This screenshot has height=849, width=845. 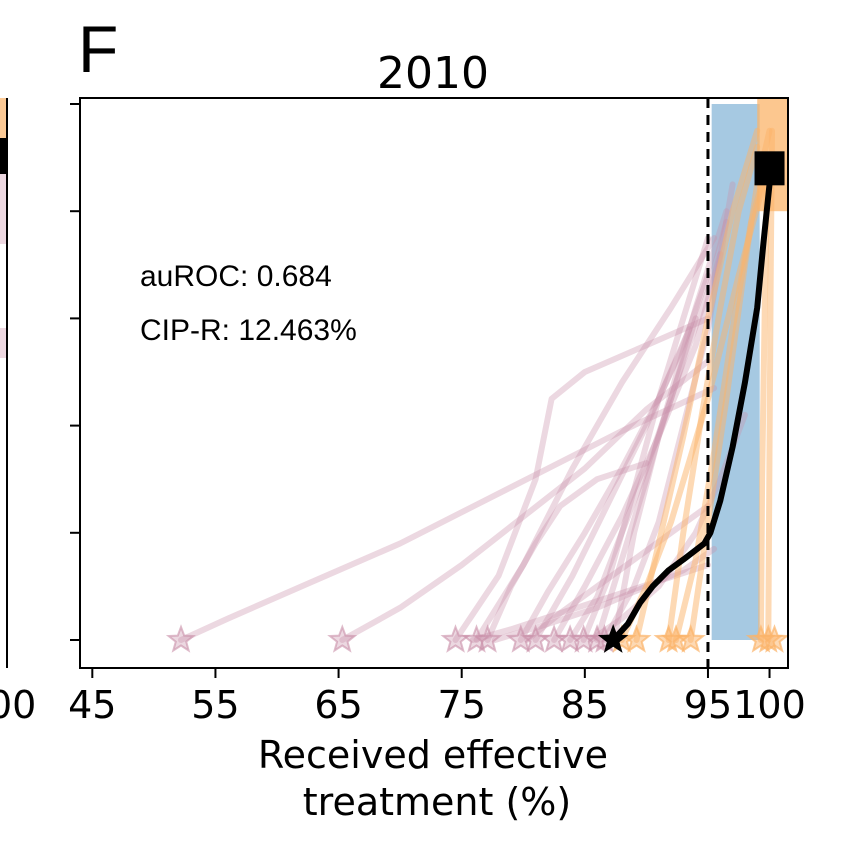 What do you see at coordinates (3, 118) in the screenshot?
I see `left-panel-orange-band` at bounding box center [3, 118].